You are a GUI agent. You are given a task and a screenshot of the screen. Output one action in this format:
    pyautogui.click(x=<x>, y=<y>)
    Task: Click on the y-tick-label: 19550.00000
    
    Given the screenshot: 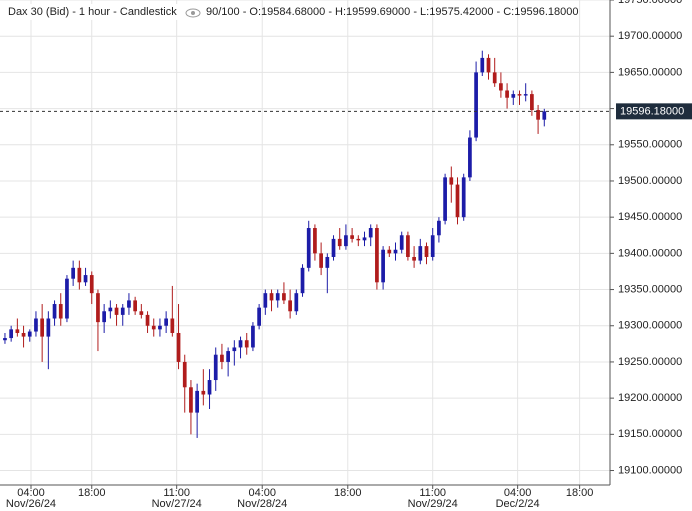 What is the action you would take?
    pyautogui.click(x=650, y=145)
    